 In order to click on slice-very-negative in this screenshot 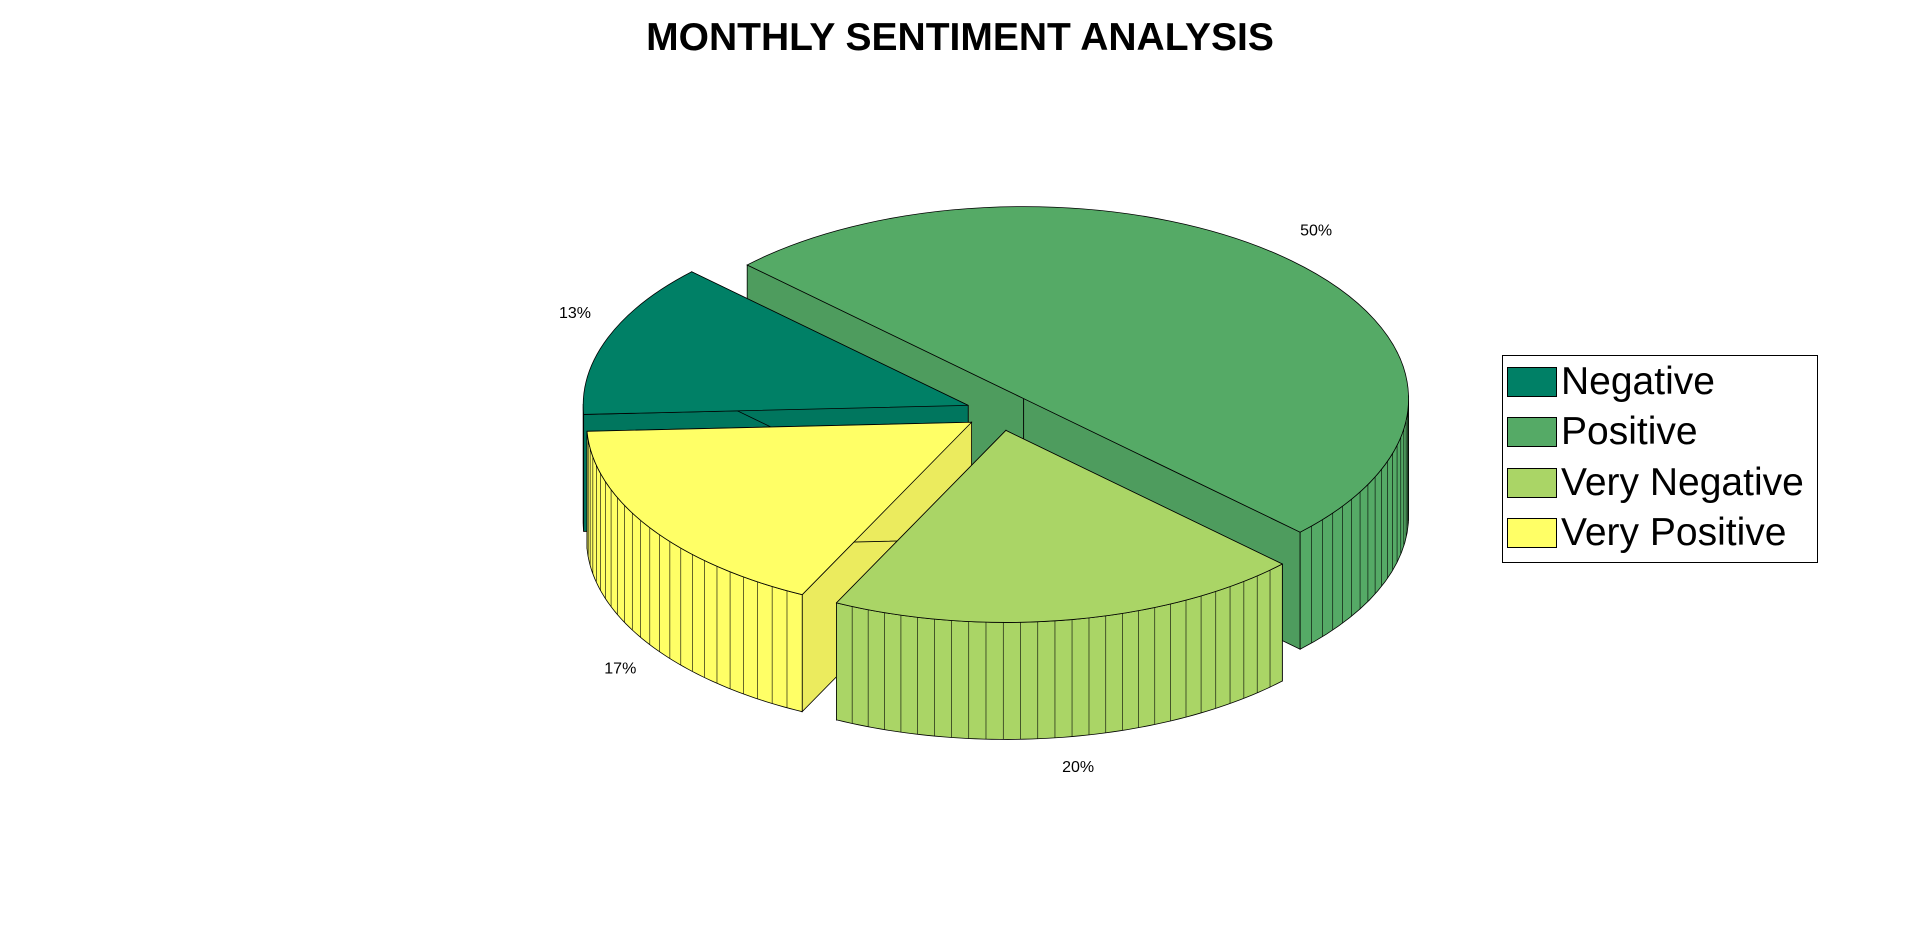, I will do `click(1059, 584)`.